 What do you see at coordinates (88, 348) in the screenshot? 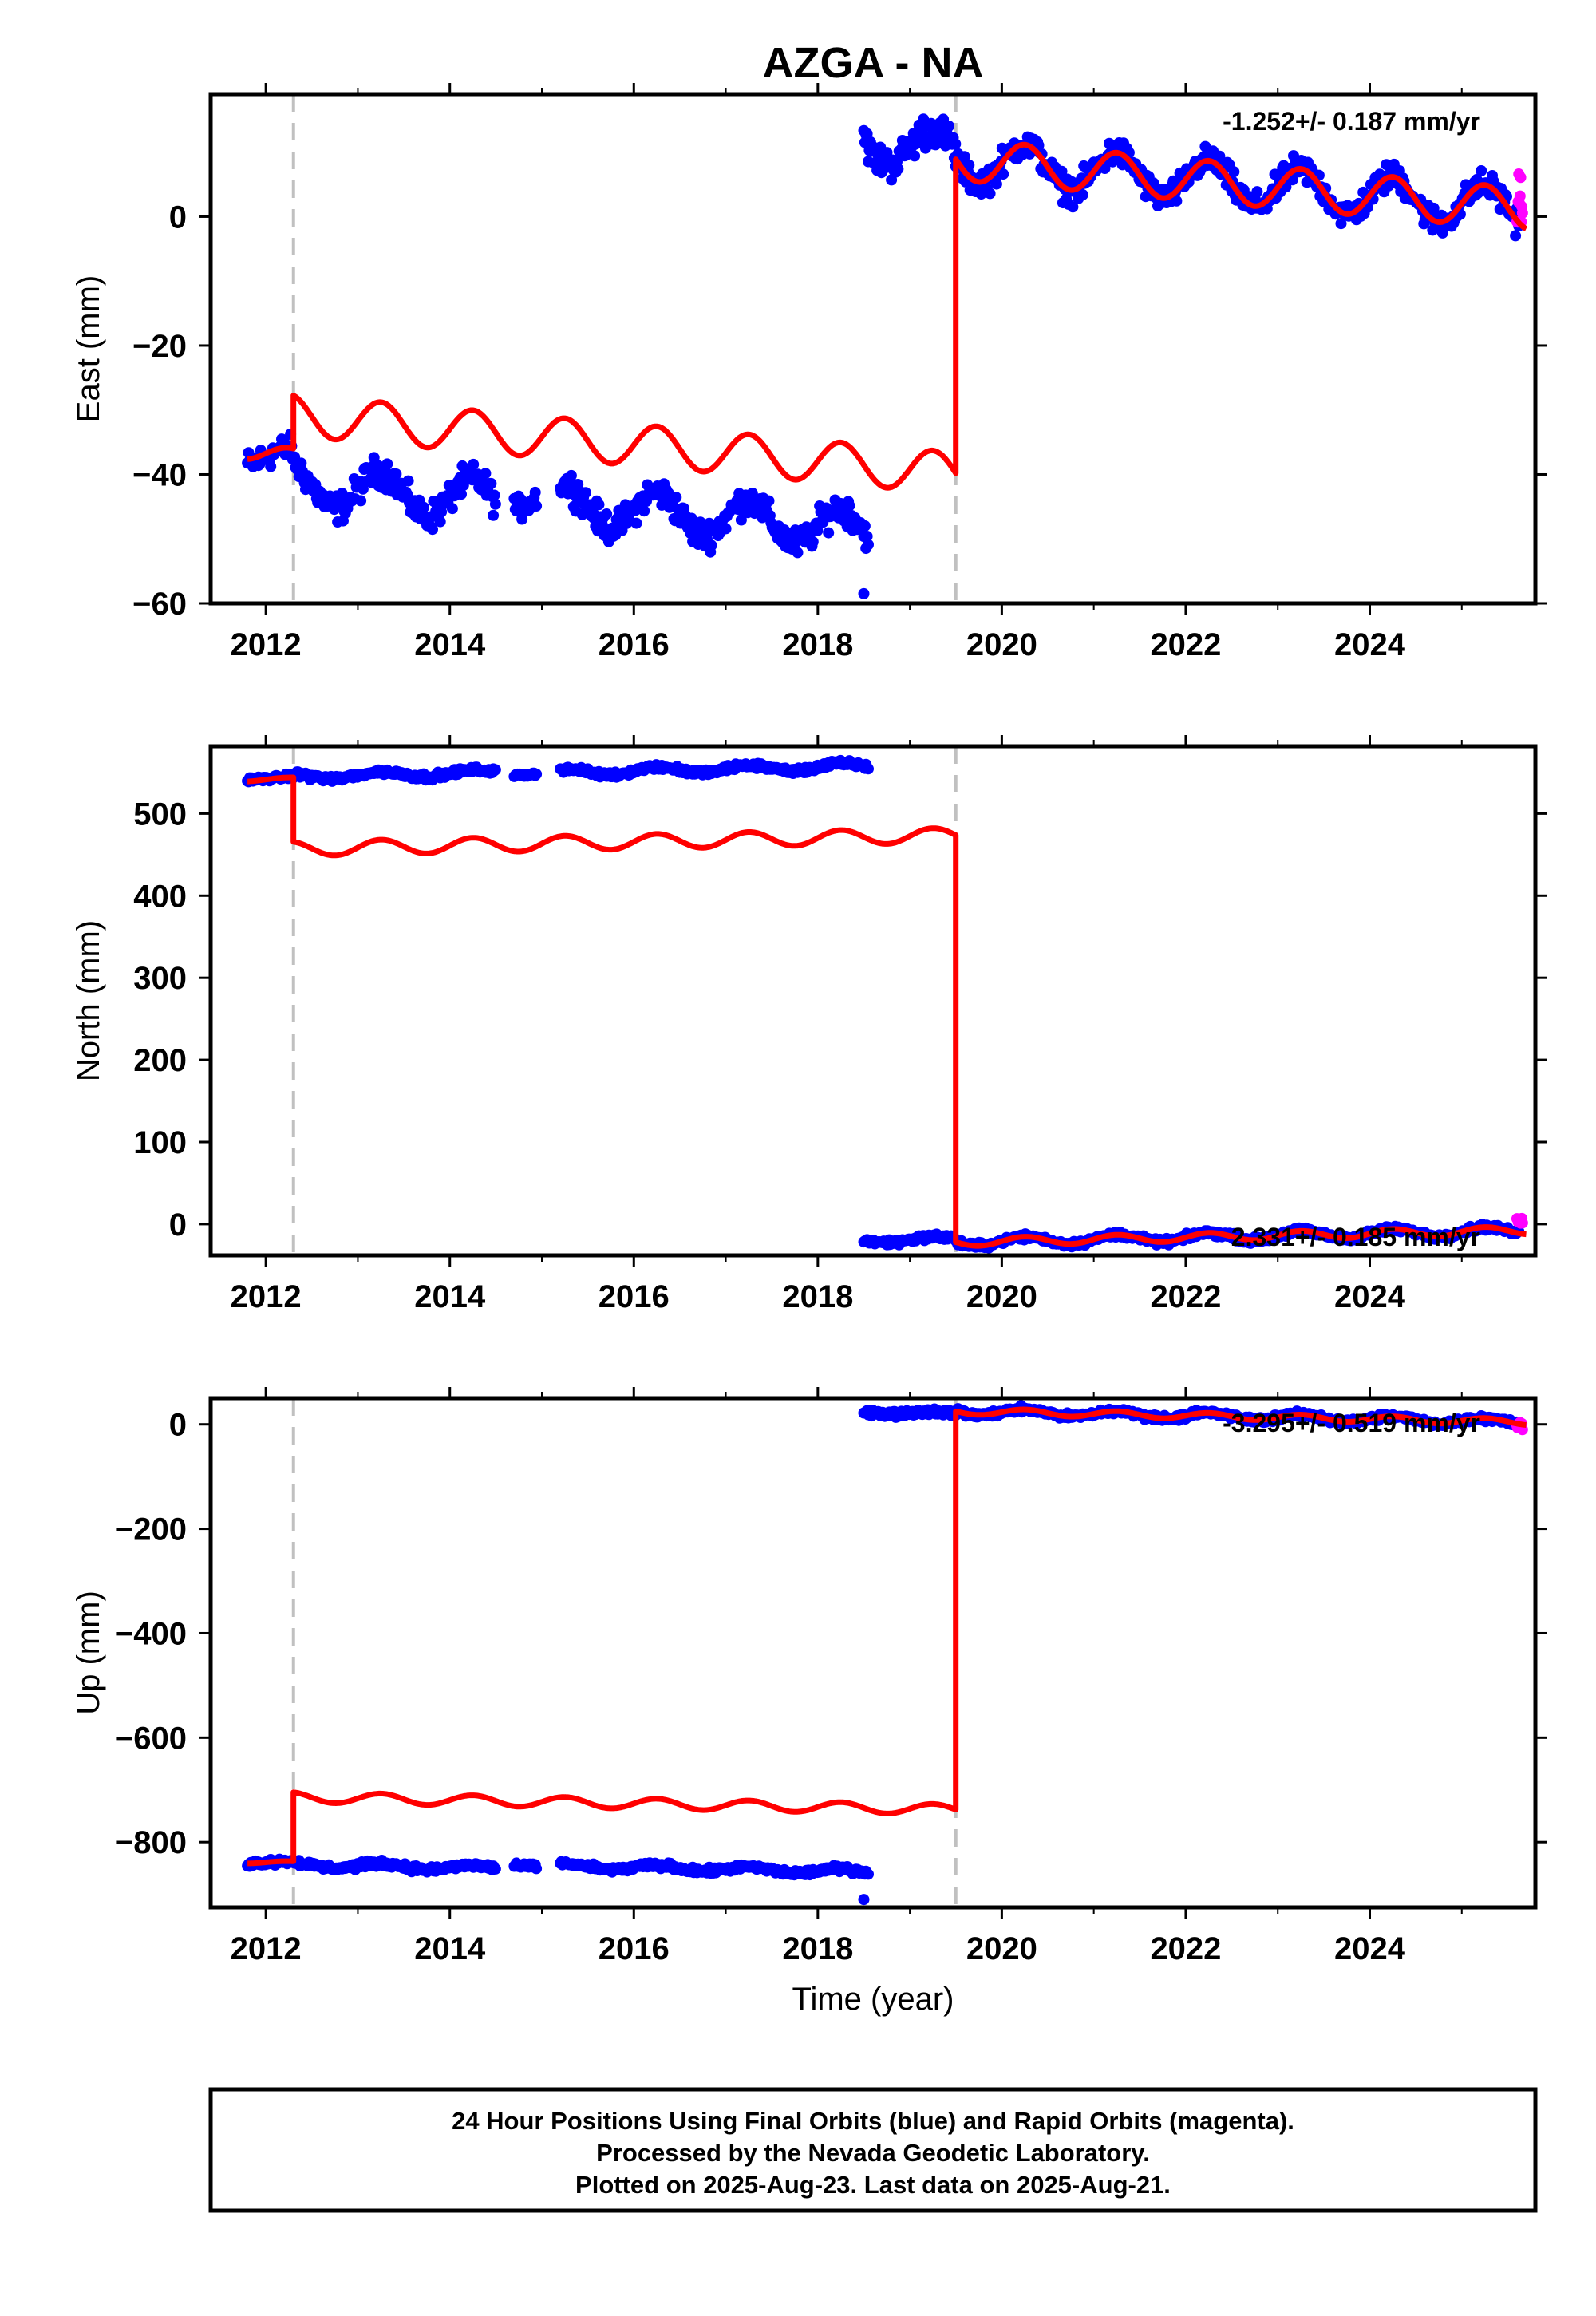
I see `y-axis-label: East (mm)` at bounding box center [88, 348].